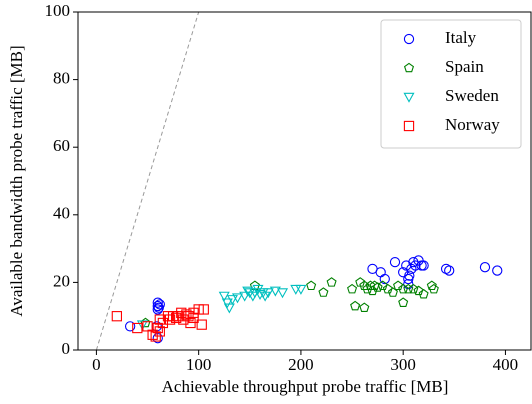 The height and width of the screenshot is (404, 532). I want to click on x-axis-label: Achievable throughput probe traffic [MB], so click(305, 386).